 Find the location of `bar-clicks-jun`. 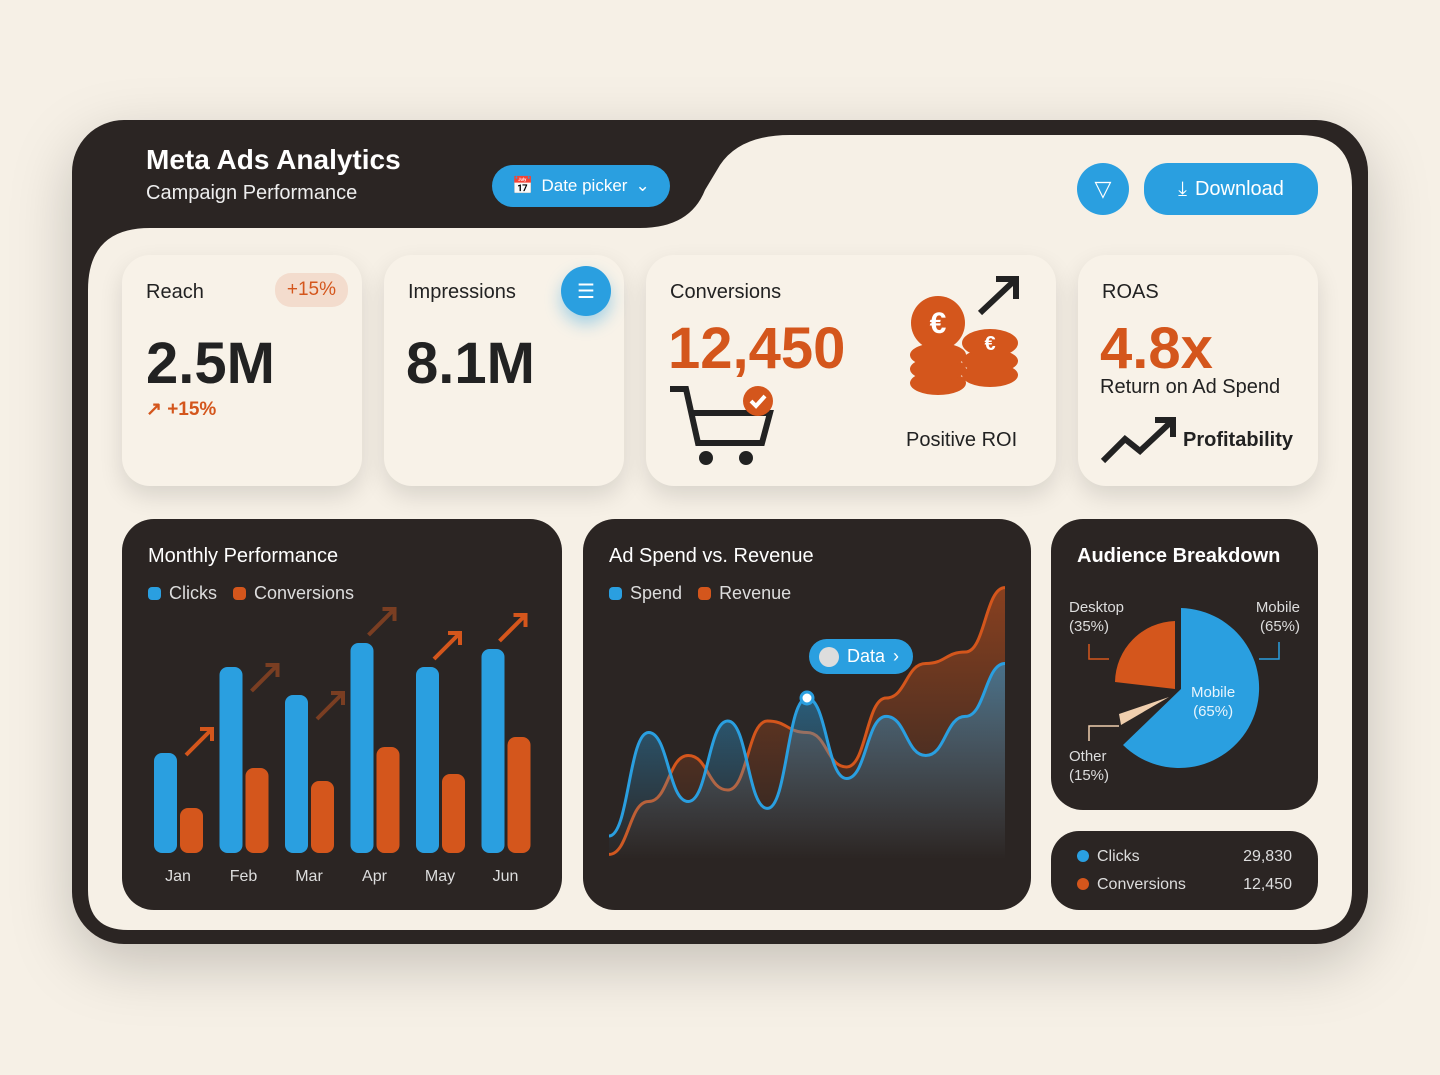

bar-clicks-jun is located at coordinates (493, 751).